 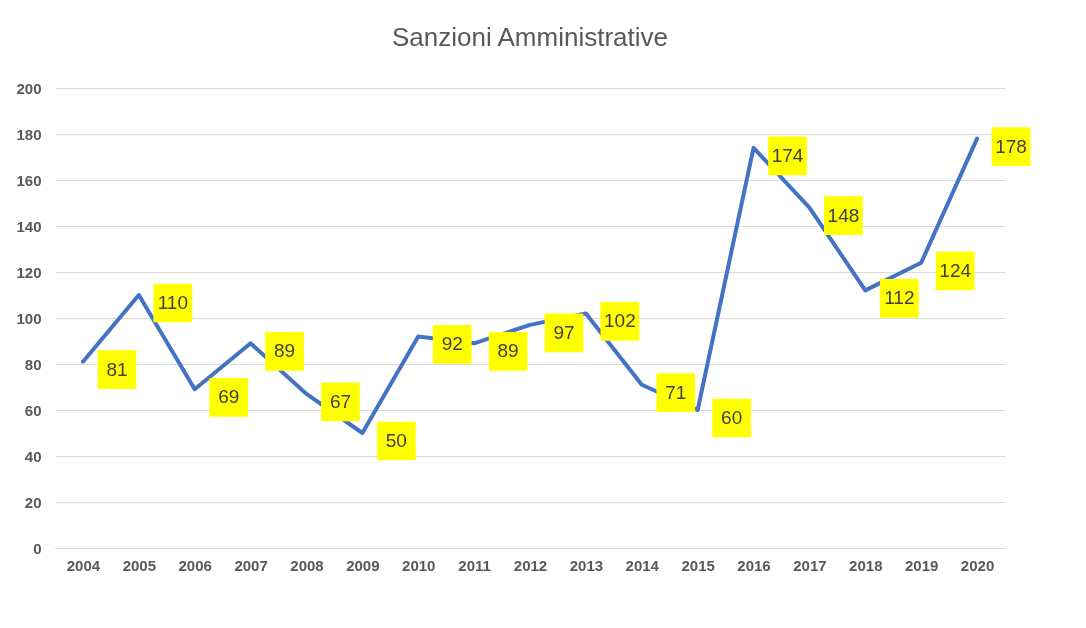 I want to click on y-tick-label: 20, so click(x=33, y=502).